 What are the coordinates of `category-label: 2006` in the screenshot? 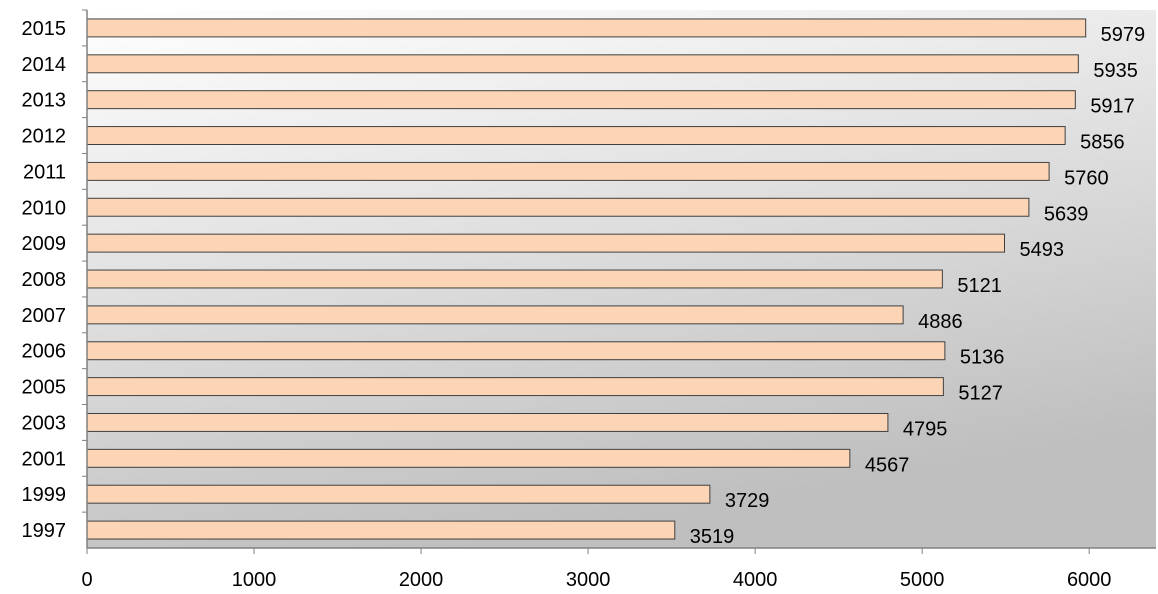 It's located at (44, 352).